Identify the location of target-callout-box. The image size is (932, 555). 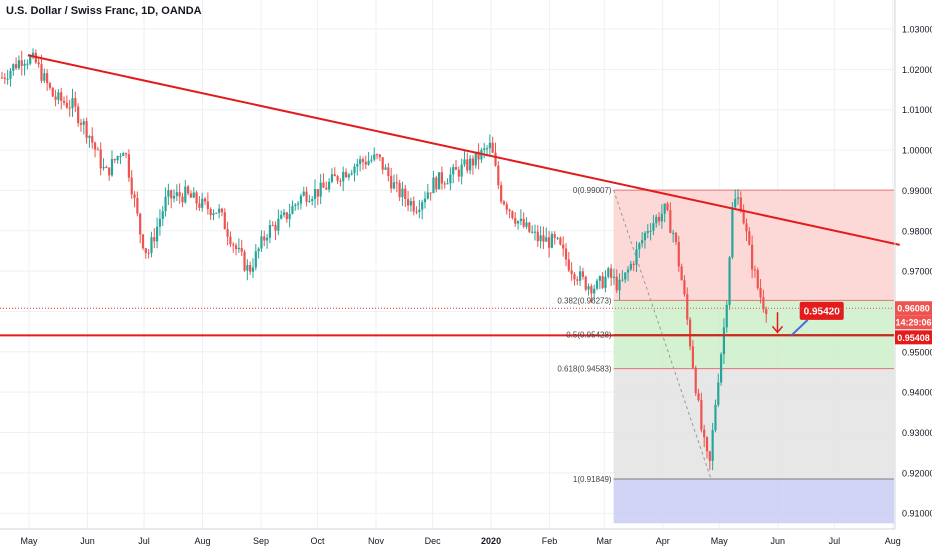
(821, 310).